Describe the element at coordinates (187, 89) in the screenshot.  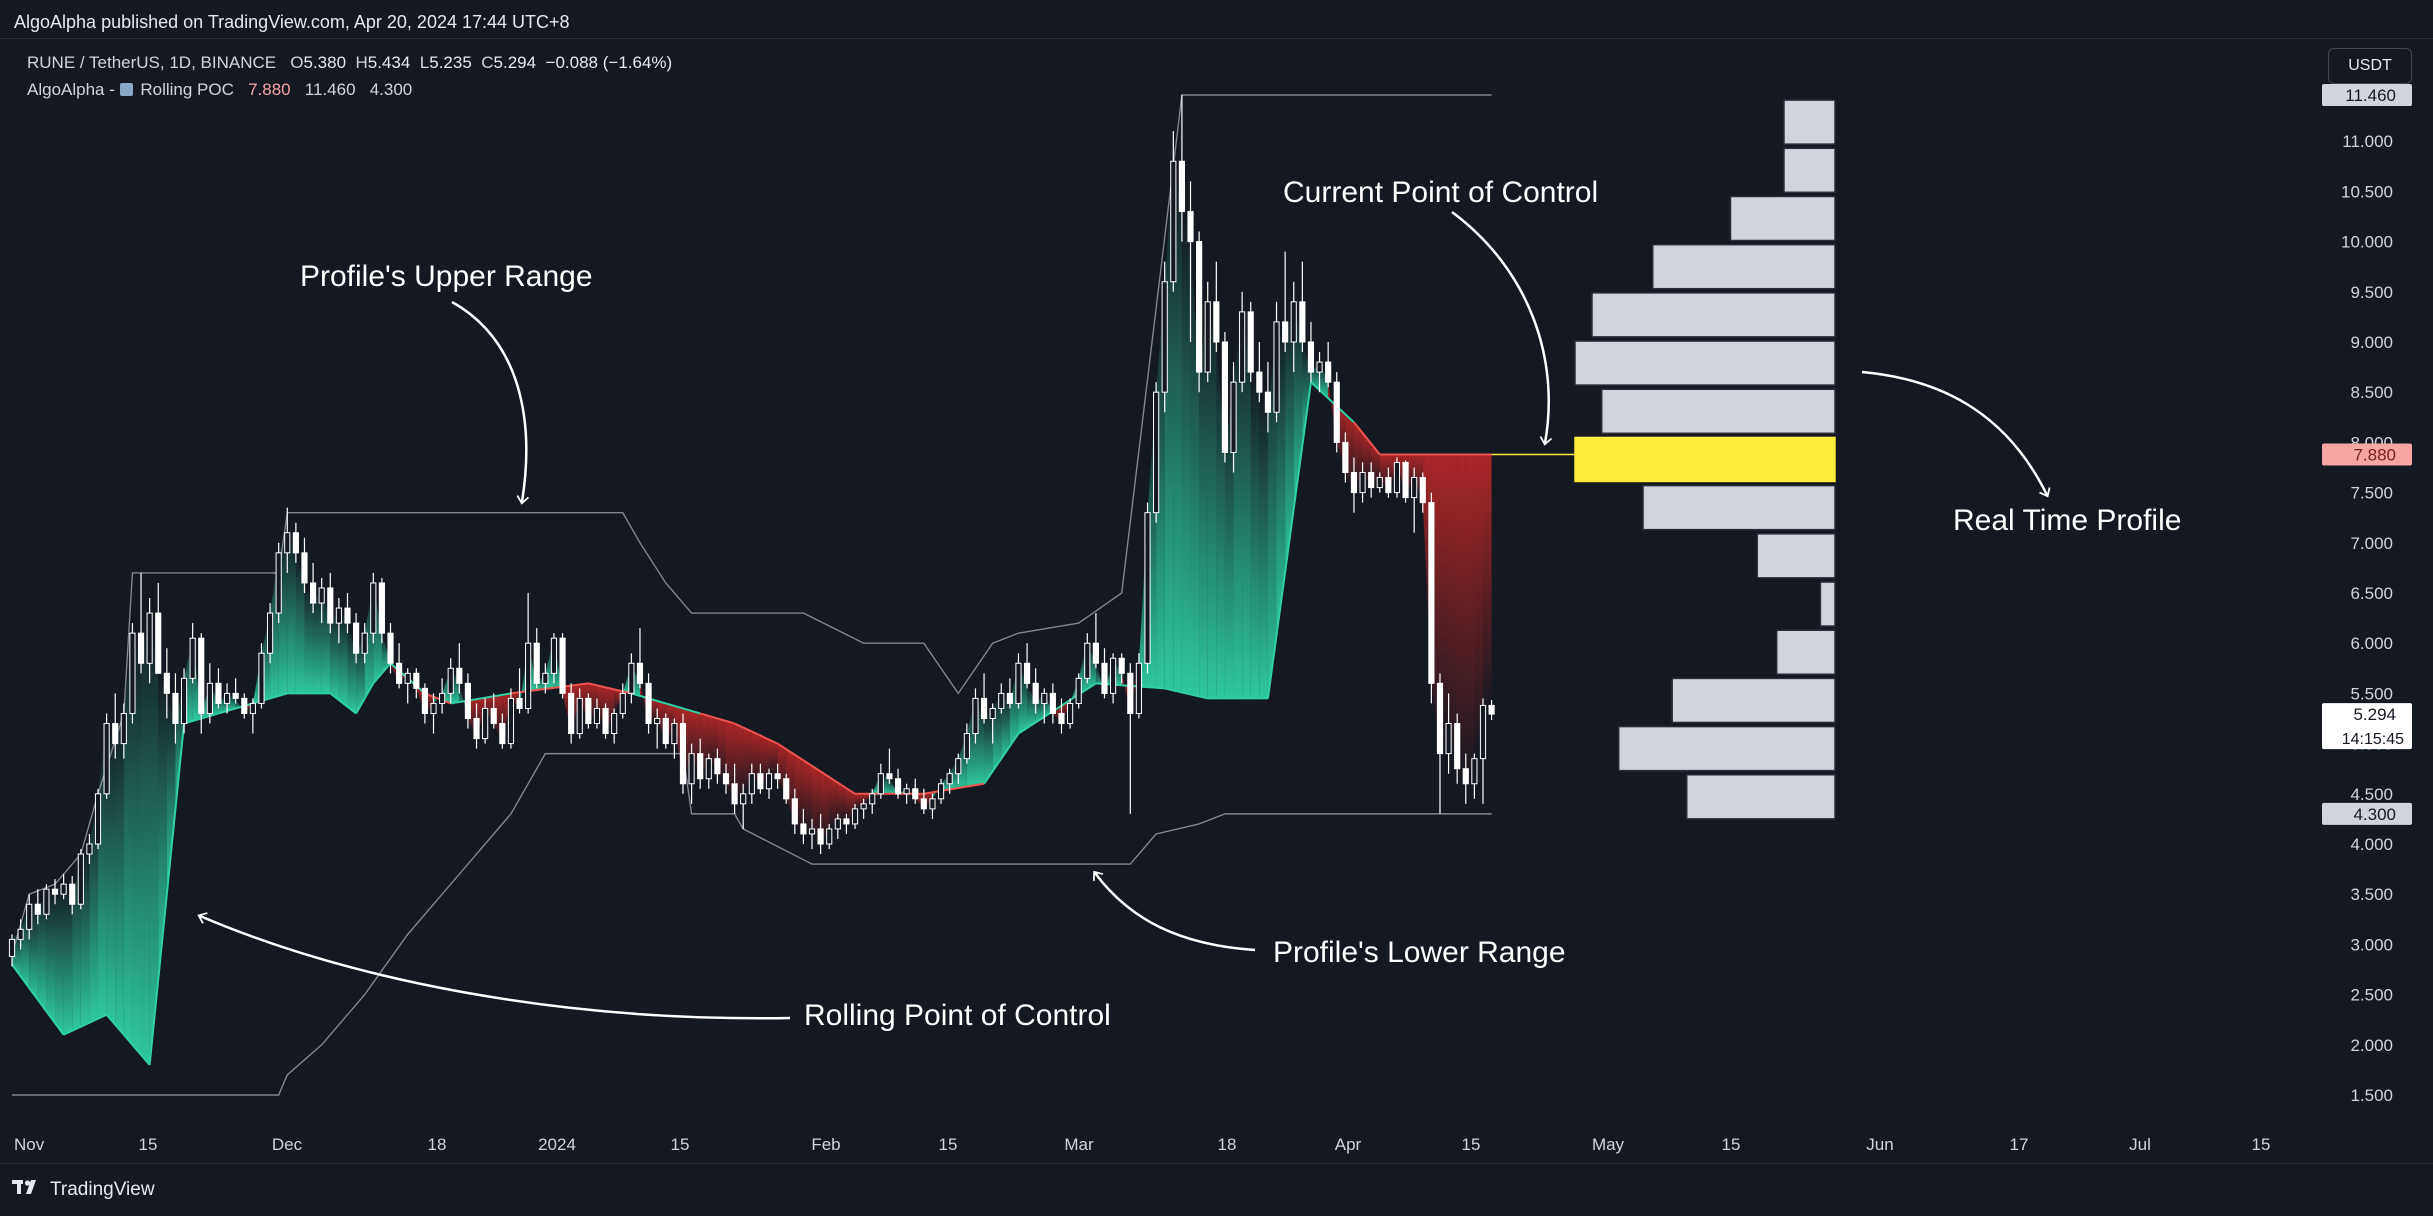
I see `indicator-name: Rolling POC` at that location.